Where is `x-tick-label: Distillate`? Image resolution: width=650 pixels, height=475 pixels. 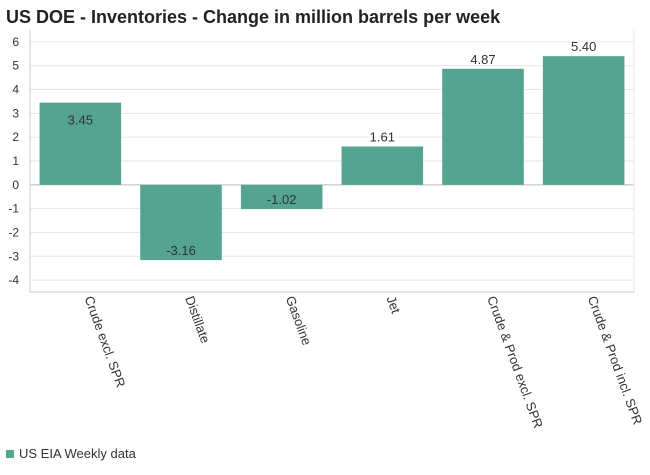 x-tick-label: Distillate is located at coordinates (197, 319).